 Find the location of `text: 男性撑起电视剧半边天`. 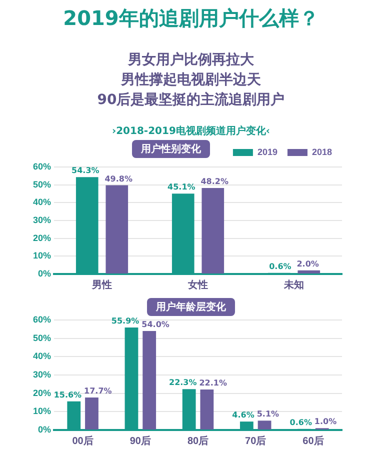

text: 男性撑起电视剧半边天 is located at coordinates (191, 80).